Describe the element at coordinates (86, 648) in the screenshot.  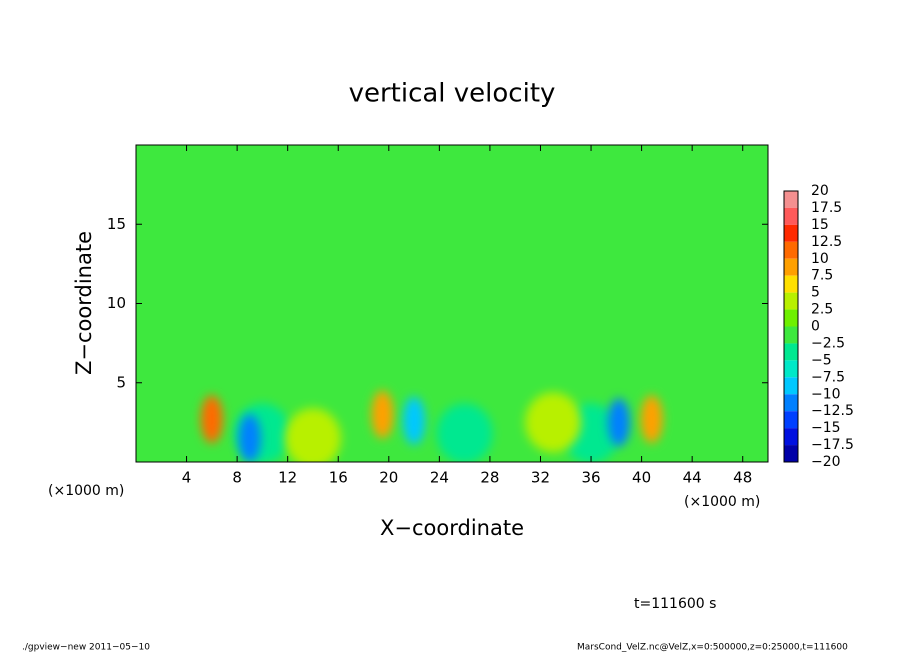
I see `footer-left: ./gpview−new 2011−05−10` at that location.